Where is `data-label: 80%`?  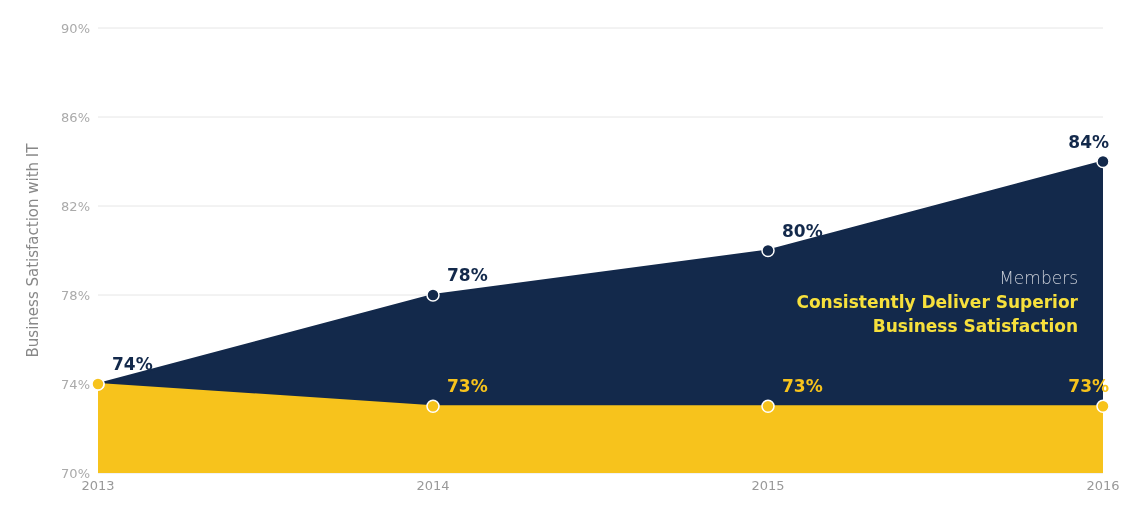 data-label: 80% is located at coordinates (802, 230).